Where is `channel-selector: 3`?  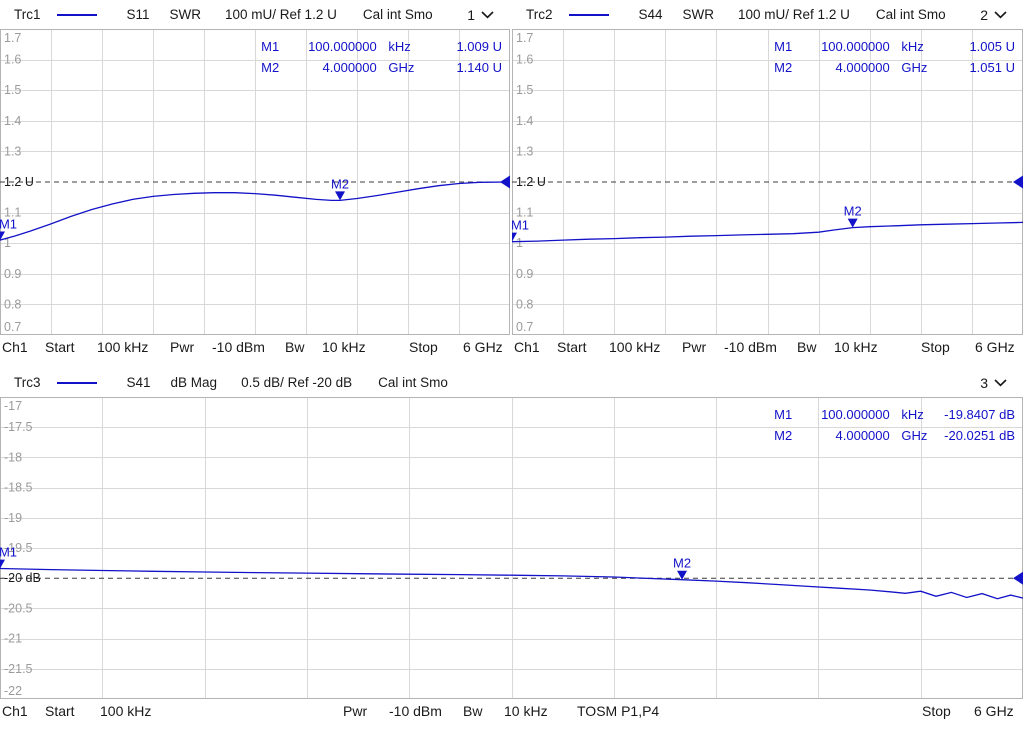
channel-selector: 3 is located at coordinates (993, 383).